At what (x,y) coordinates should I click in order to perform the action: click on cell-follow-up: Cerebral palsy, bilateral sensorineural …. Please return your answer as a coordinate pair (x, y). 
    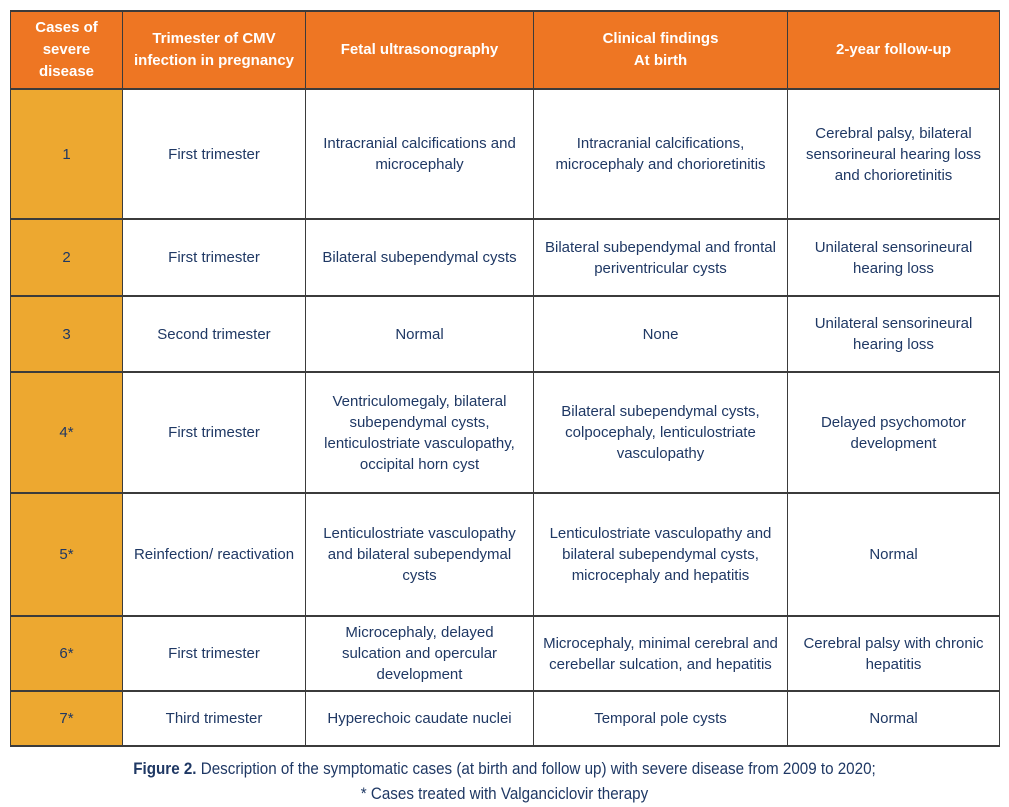
    Looking at the image, I should click on (893, 154).